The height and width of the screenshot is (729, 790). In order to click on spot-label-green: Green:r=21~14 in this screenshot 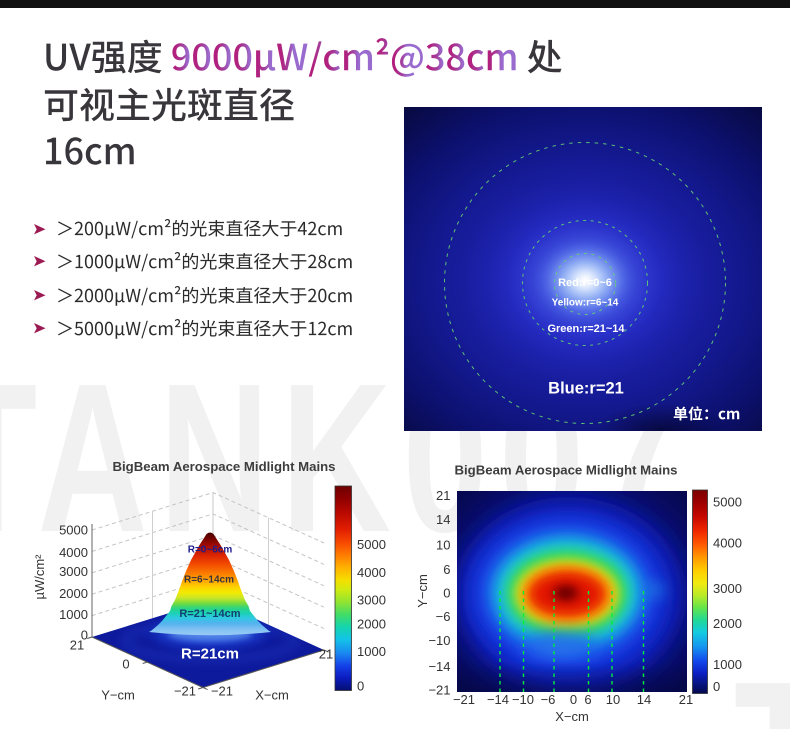, I will do `click(586, 328)`.